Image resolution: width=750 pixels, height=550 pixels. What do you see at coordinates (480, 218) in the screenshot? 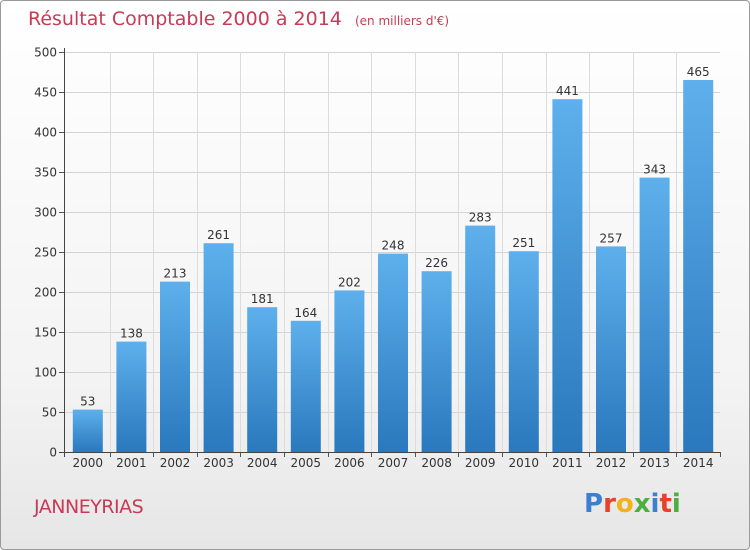
I see `data-label: 283` at bounding box center [480, 218].